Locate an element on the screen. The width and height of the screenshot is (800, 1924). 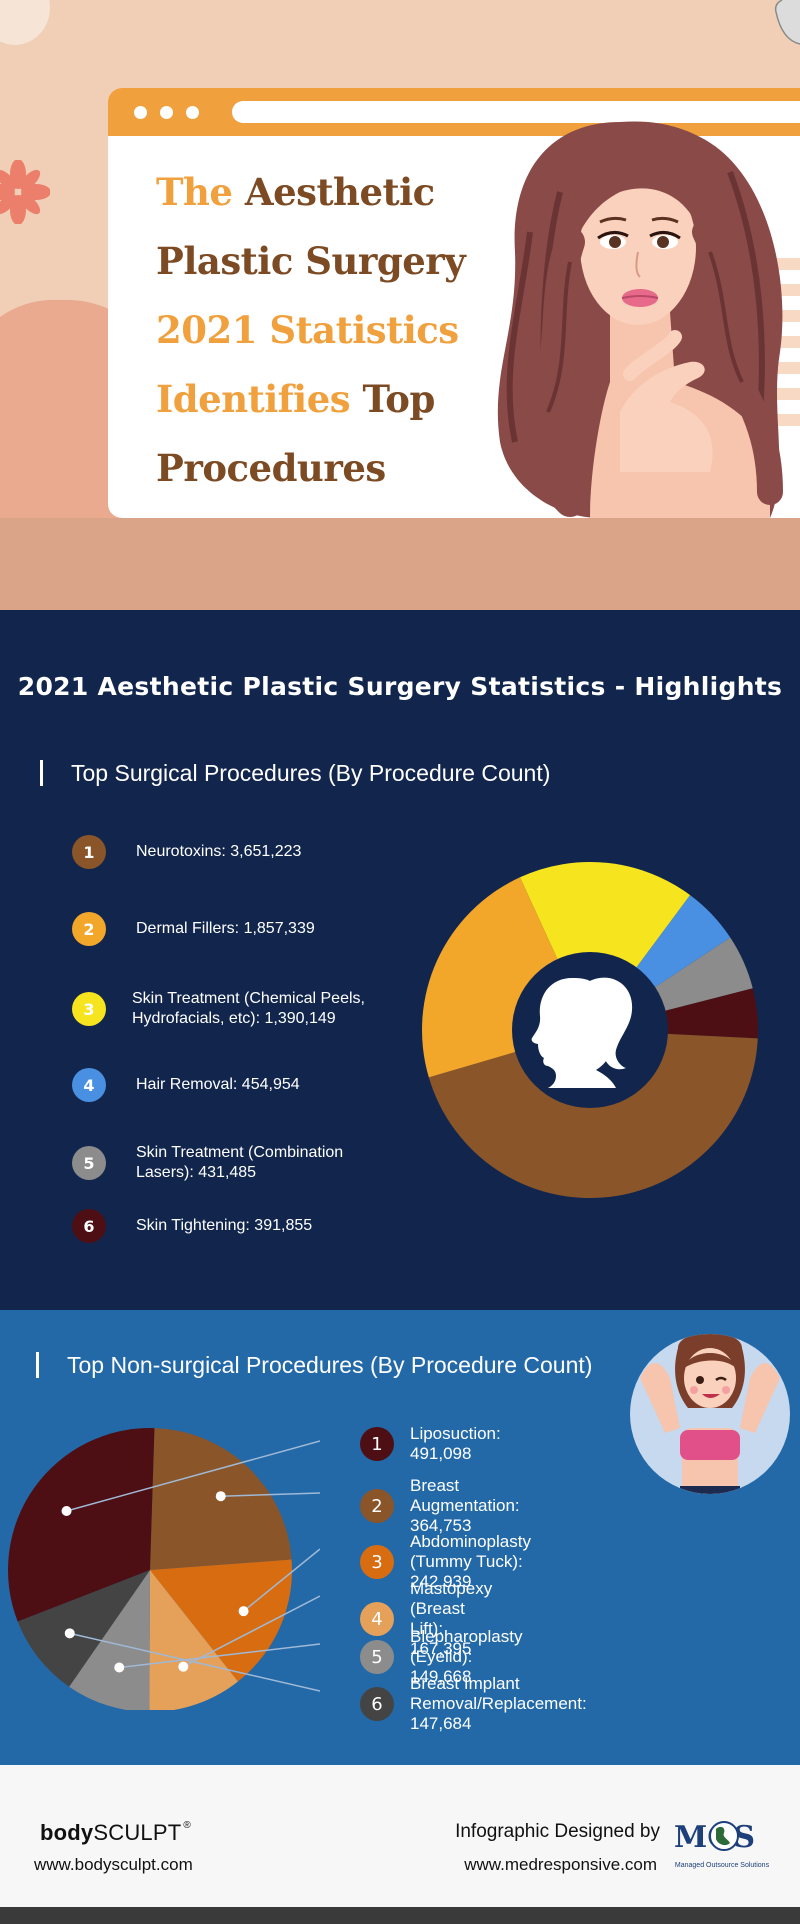
list-item: 4 Mastopexy (Breast Lift): 167,395 is located at coordinates (426, 1619).